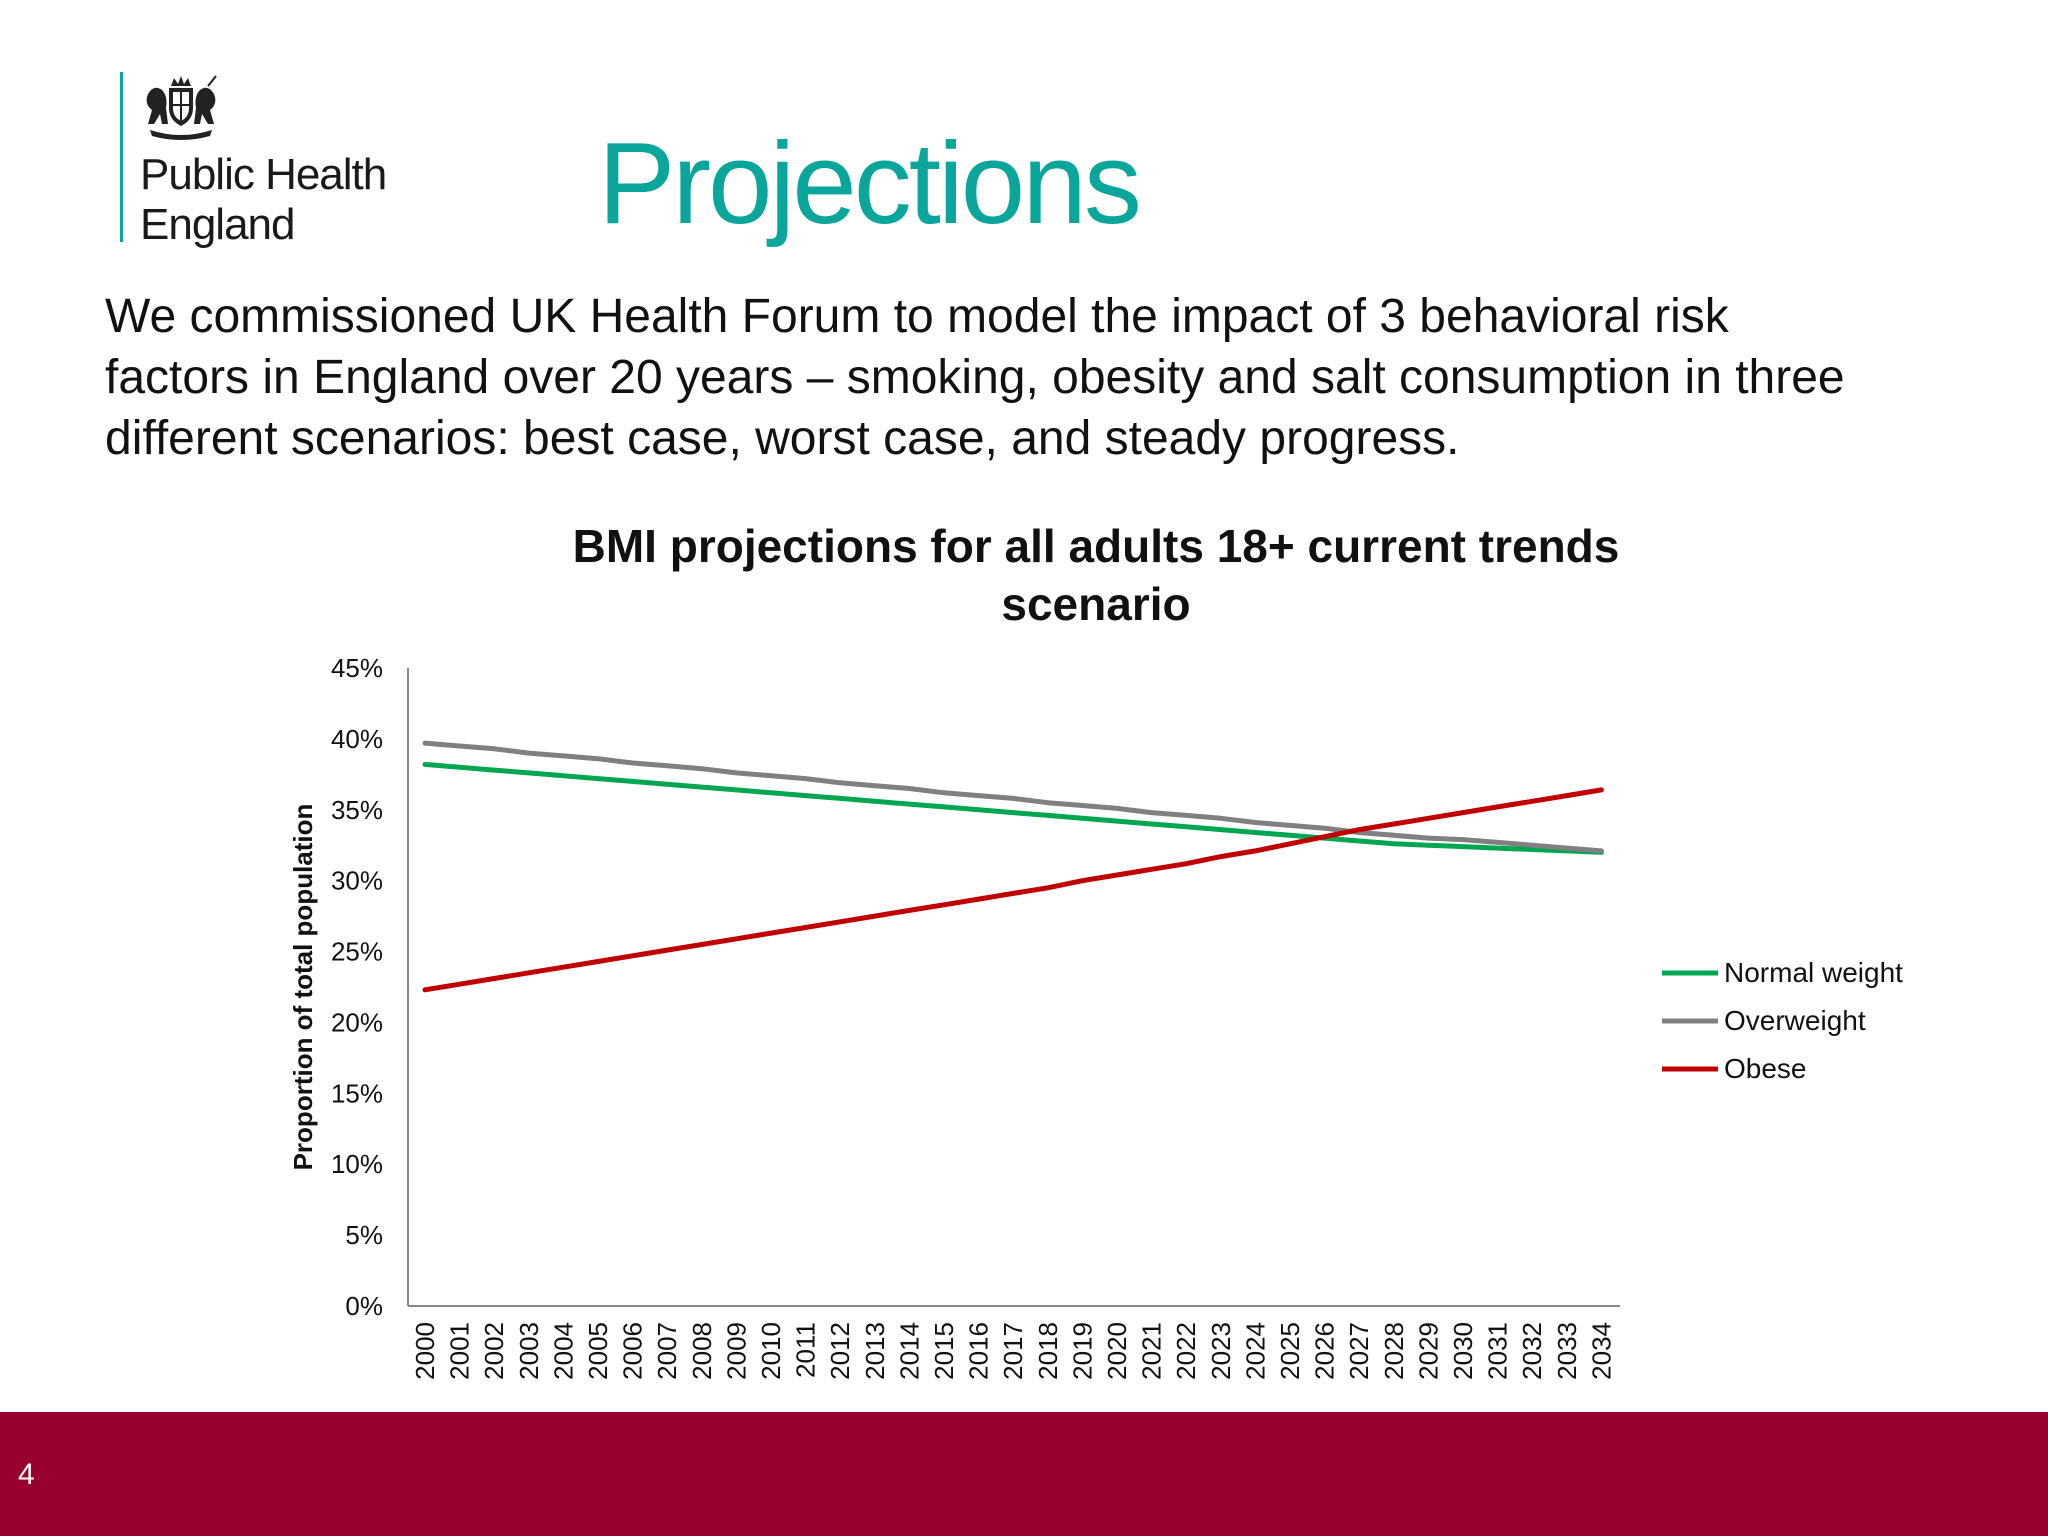 This screenshot has width=2048, height=1536. Describe the element at coordinates (1013, 890) in the screenshot. I see `series-line-obese` at that location.